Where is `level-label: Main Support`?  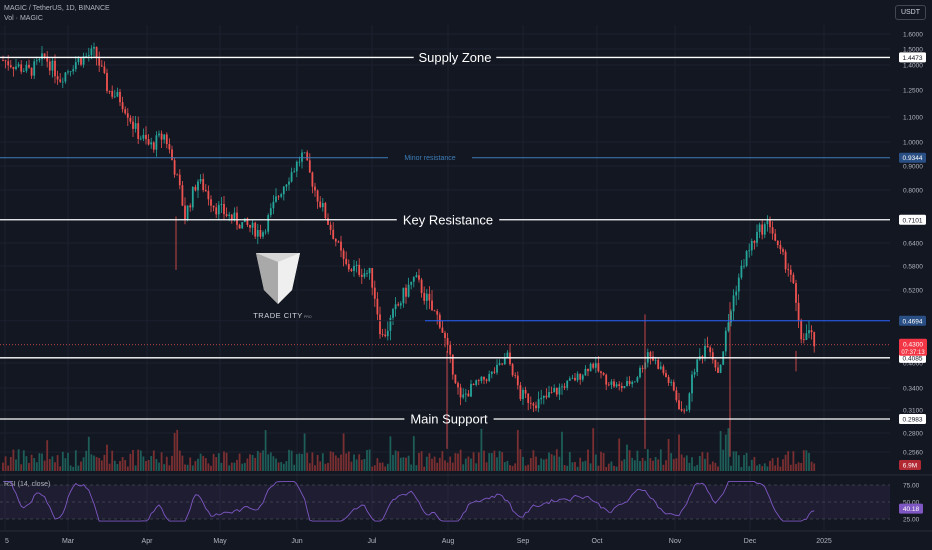
level-label: Main Support is located at coordinates (449, 418).